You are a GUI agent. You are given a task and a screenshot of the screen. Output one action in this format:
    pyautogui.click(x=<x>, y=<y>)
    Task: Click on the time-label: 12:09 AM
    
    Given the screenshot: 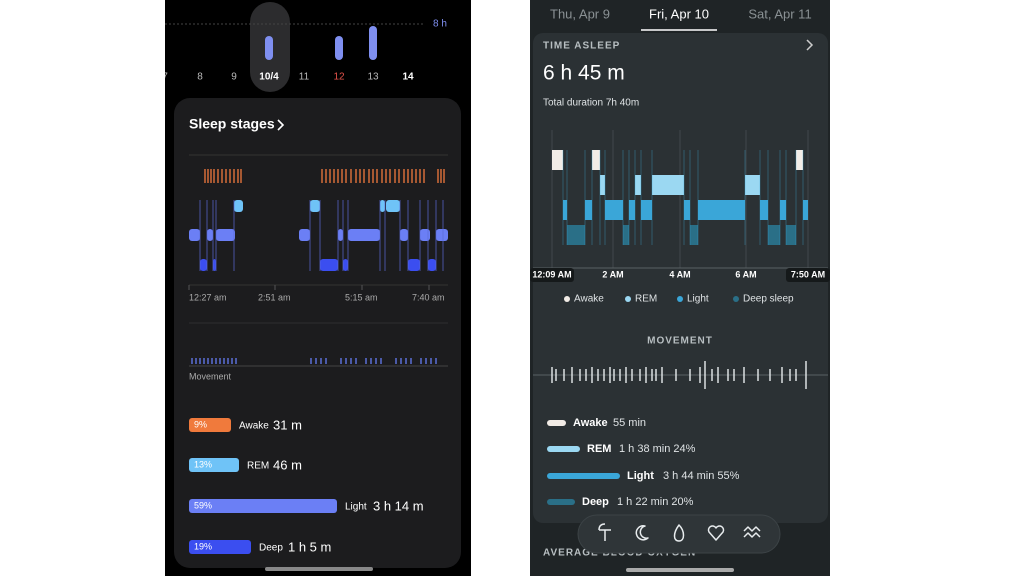 What is the action you would take?
    pyautogui.click(x=551, y=274)
    